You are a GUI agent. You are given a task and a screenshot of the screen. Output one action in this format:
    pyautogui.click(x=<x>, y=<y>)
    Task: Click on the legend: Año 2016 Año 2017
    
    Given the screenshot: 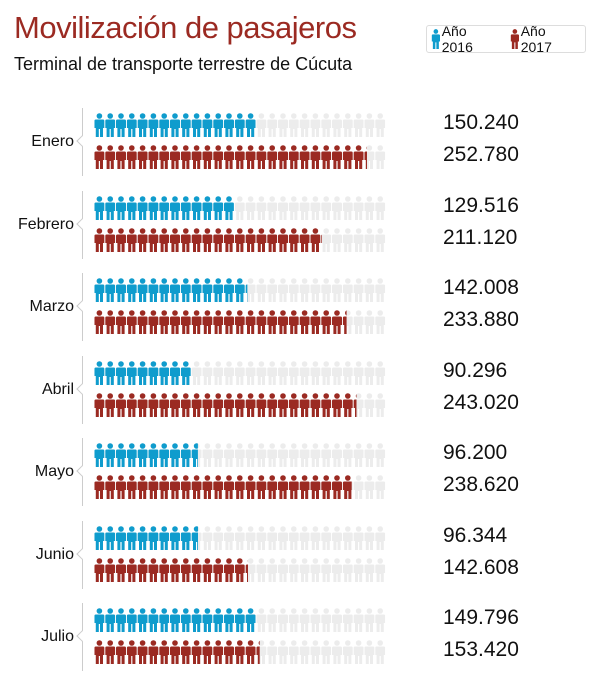 What is the action you would take?
    pyautogui.click(x=506, y=39)
    